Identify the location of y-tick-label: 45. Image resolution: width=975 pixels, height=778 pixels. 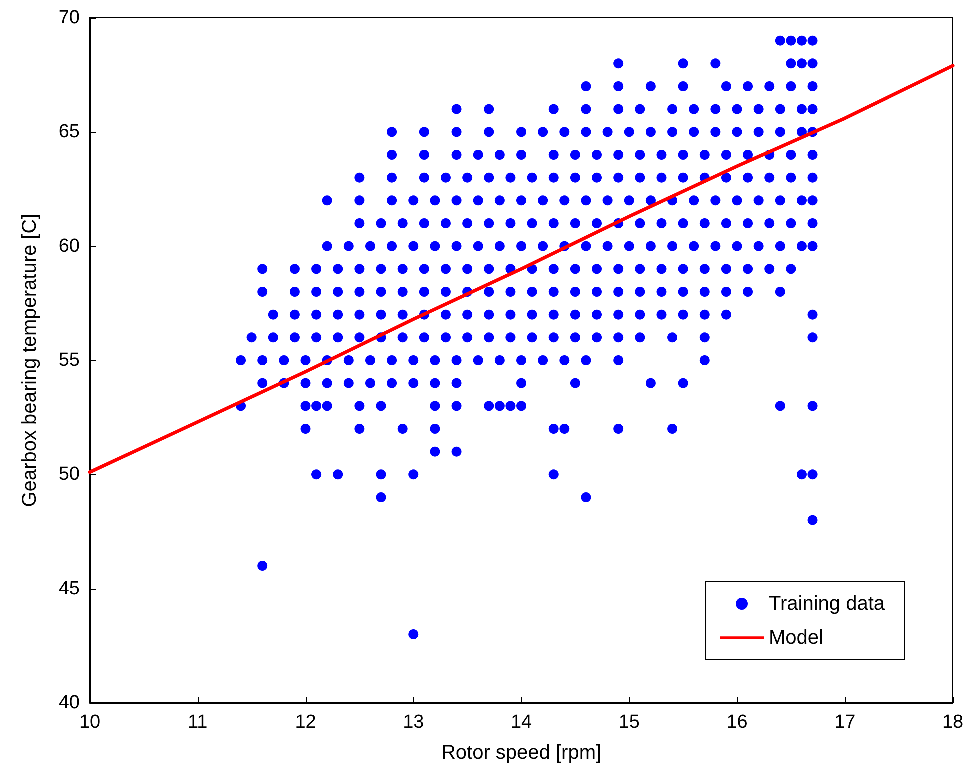
(69, 589).